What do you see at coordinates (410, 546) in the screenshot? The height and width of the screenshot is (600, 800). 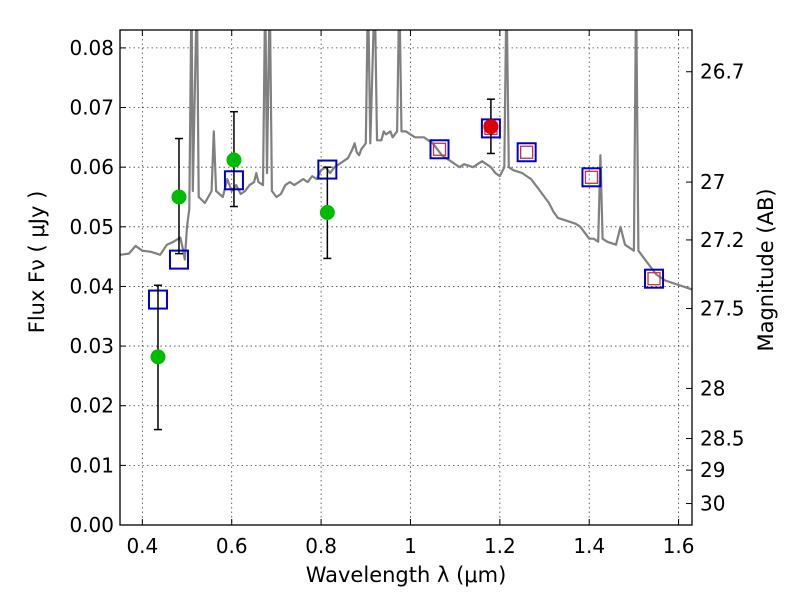 I see `x-tick-label: 1` at bounding box center [410, 546].